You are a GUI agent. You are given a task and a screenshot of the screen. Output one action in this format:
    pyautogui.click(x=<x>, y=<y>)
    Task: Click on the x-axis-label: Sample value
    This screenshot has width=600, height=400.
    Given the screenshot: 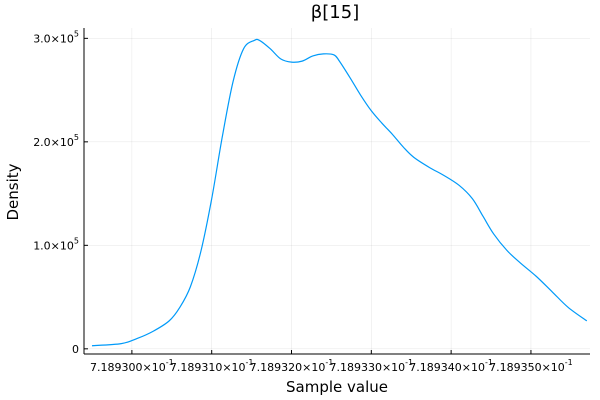 What is the action you would take?
    pyautogui.click(x=337, y=387)
    